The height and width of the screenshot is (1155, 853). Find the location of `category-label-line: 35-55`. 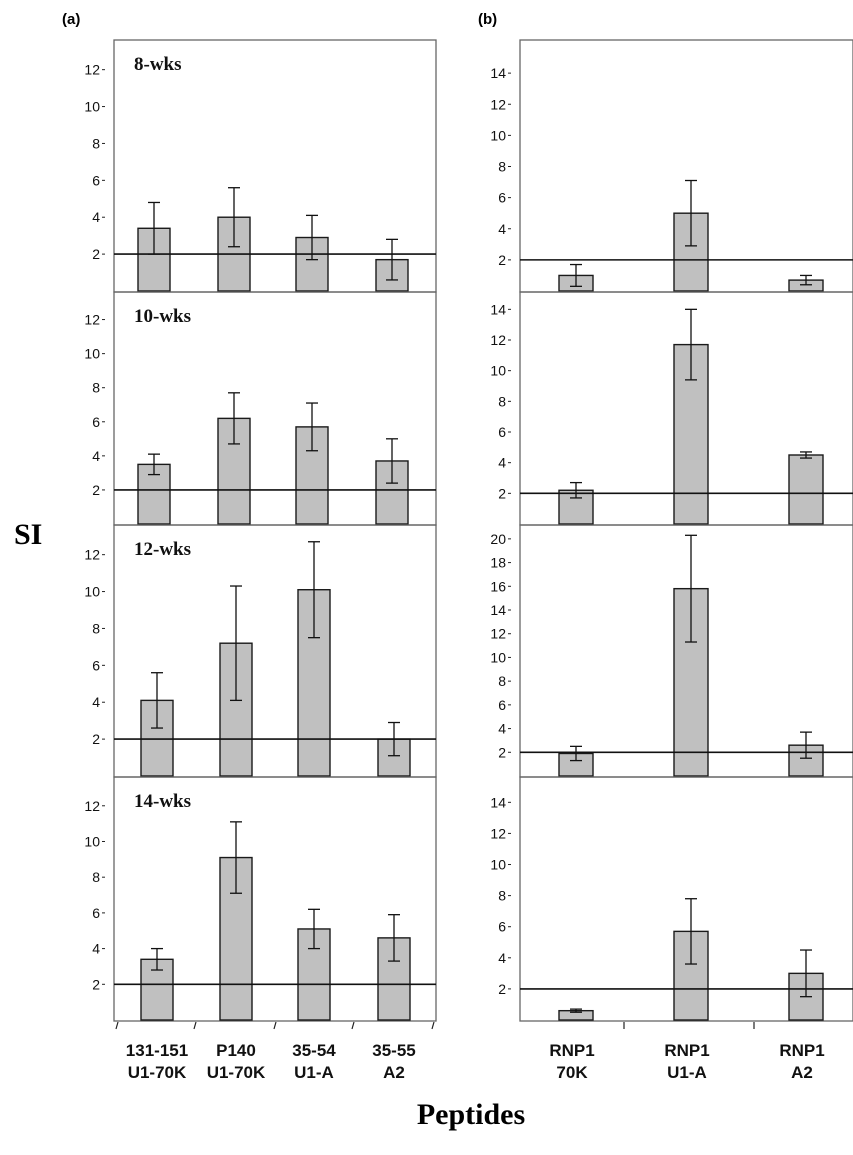

category-label-line: 35-55 is located at coordinates (393, 1050).